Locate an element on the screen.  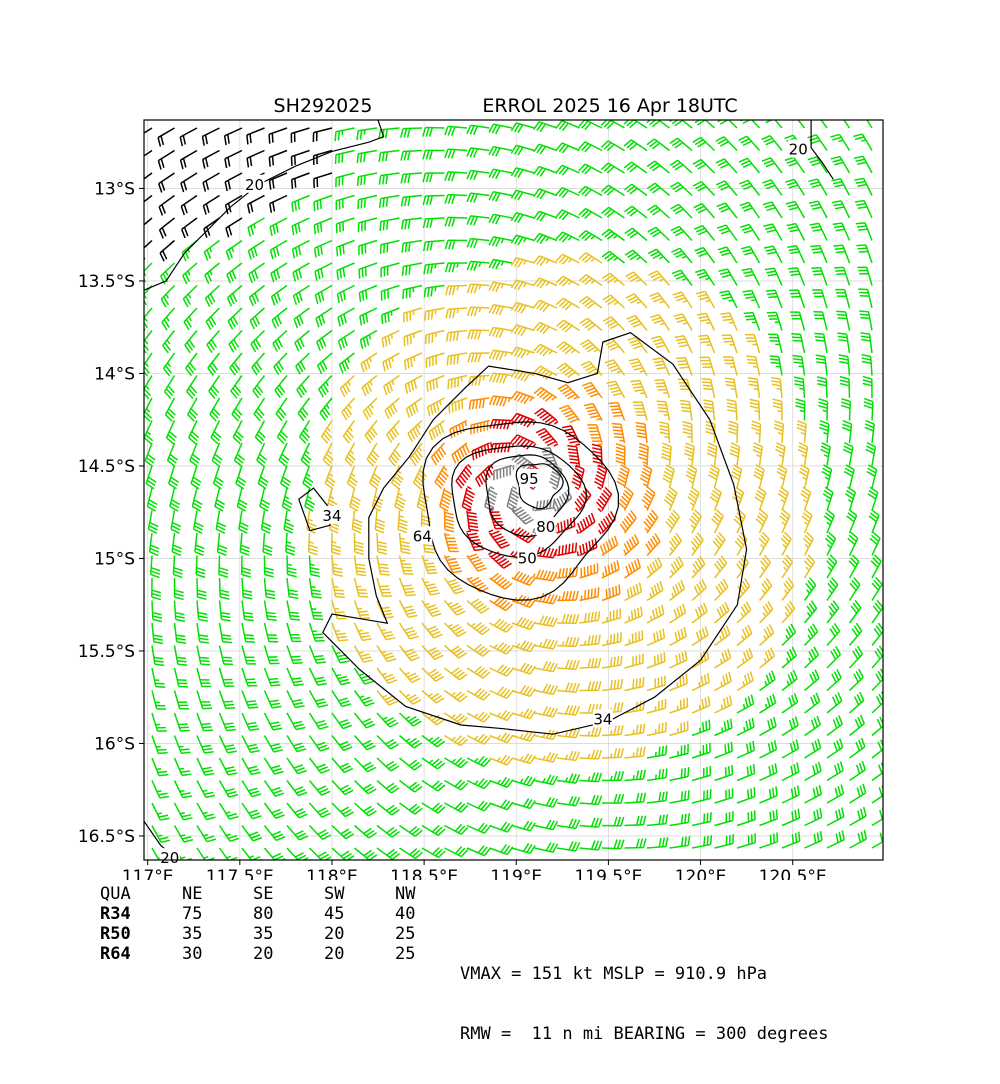
contour-label: 34 is located at coordinates (602, 719).